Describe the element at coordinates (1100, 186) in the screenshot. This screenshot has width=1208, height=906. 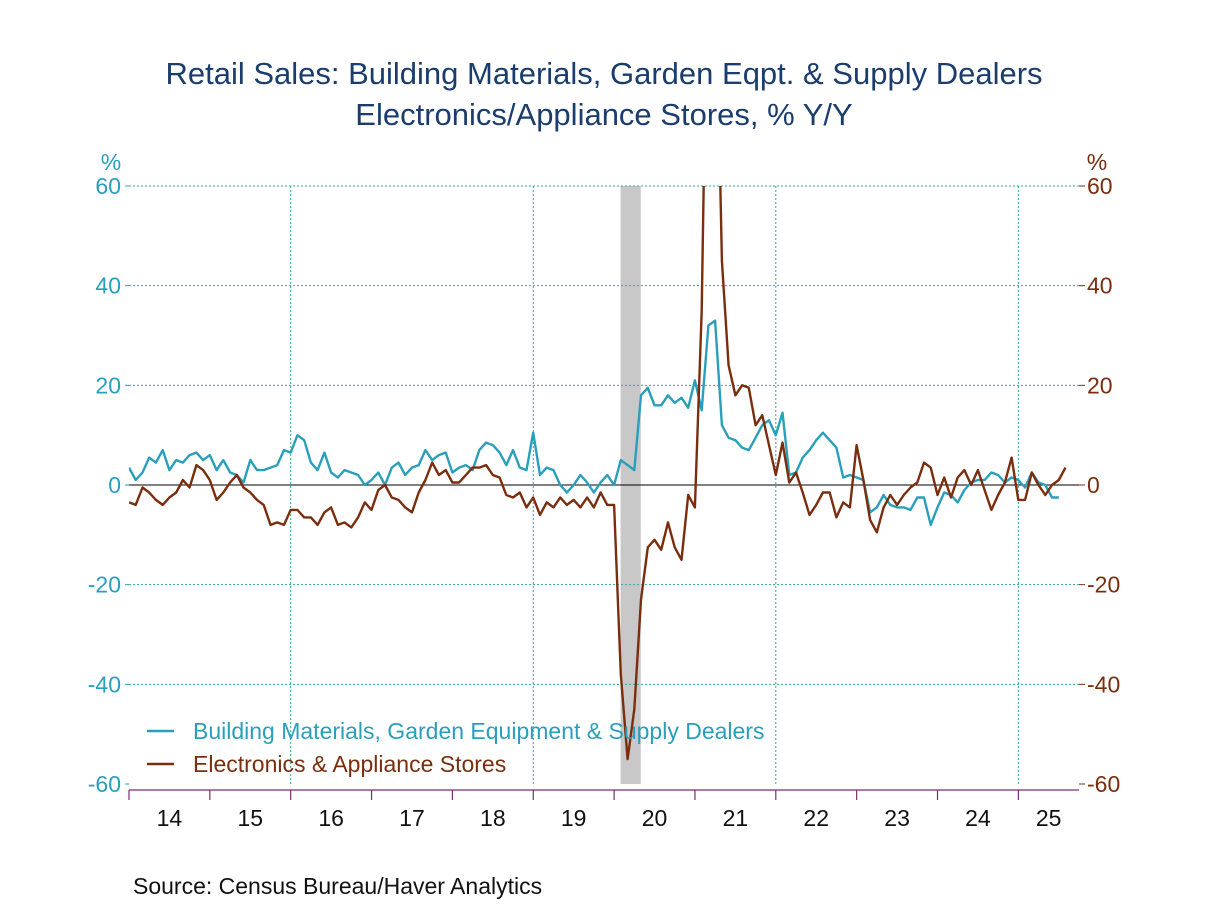
I see `y-tick-label-right: 60` at that location.